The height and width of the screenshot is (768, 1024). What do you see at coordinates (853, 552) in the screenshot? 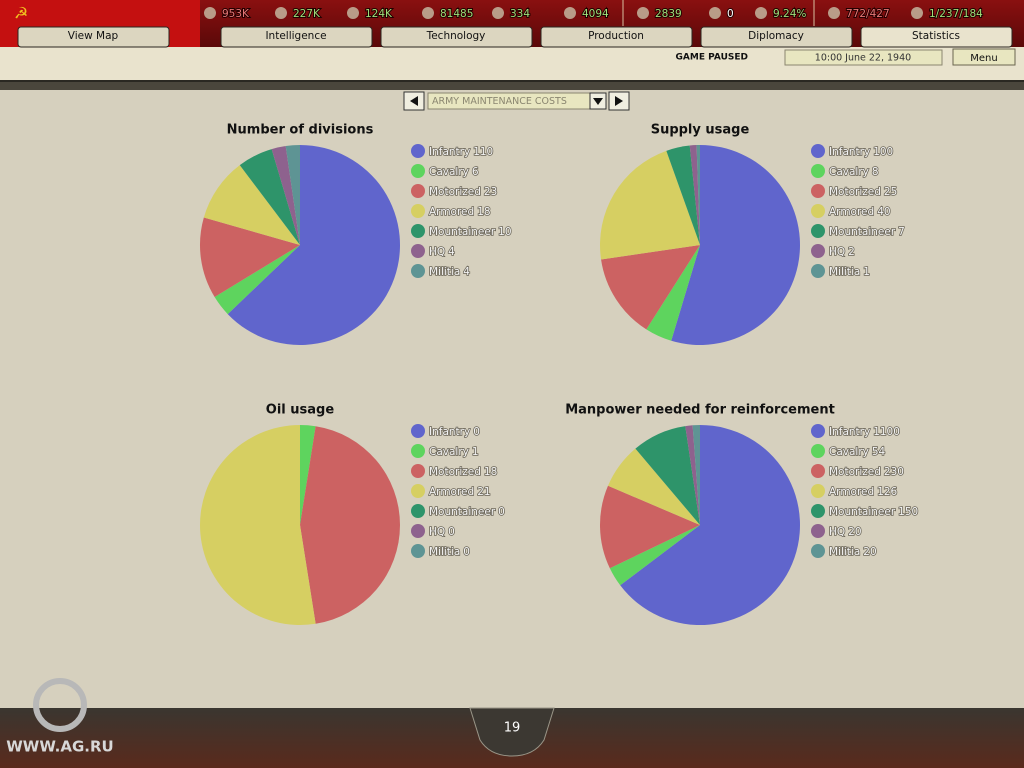
I see `legend-entry: Militia 20` at bounding box center [853, 552].